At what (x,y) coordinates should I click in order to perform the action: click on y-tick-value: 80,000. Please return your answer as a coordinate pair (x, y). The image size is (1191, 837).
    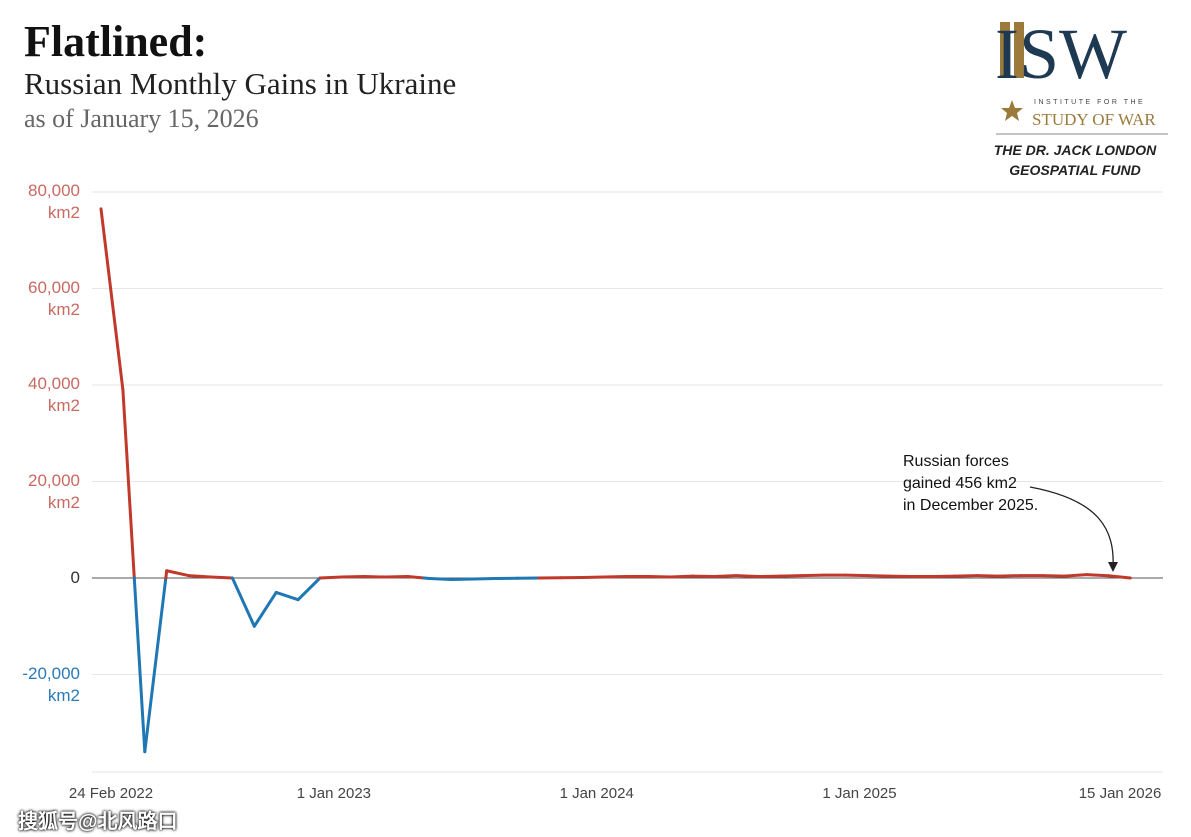
    Looking at the image, I should click on (54, 190).